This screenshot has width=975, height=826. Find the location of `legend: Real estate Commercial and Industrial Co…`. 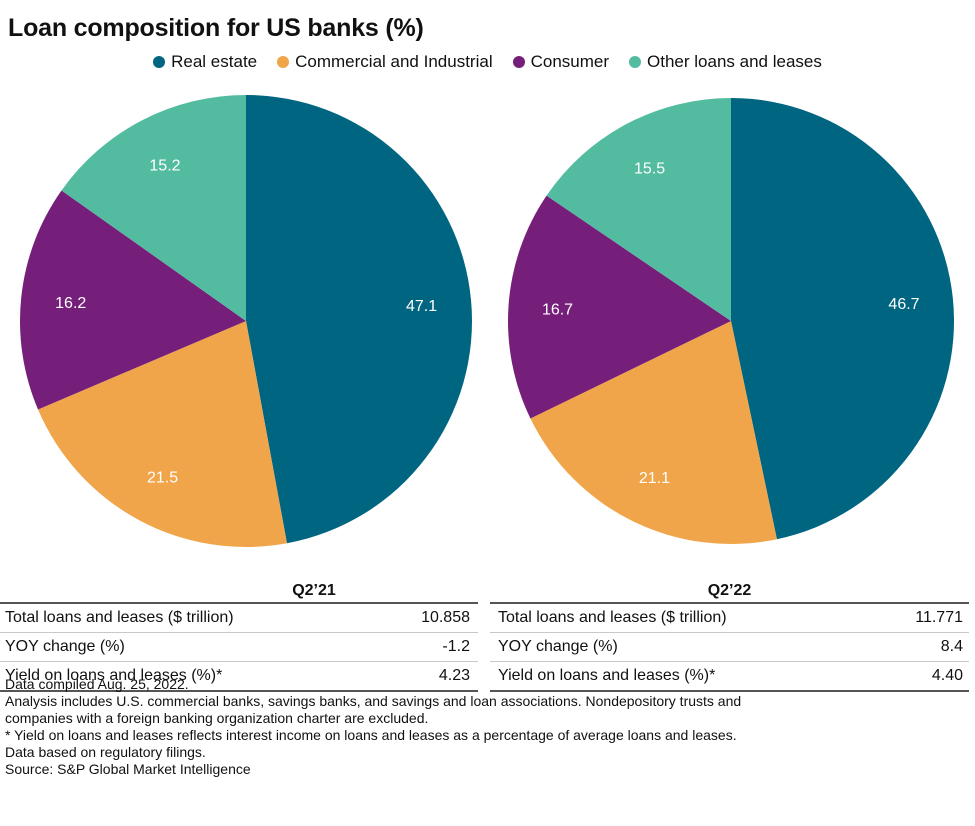

legend: Real estate Commercial and Industrial Co… is located at coordinates (487, 62).